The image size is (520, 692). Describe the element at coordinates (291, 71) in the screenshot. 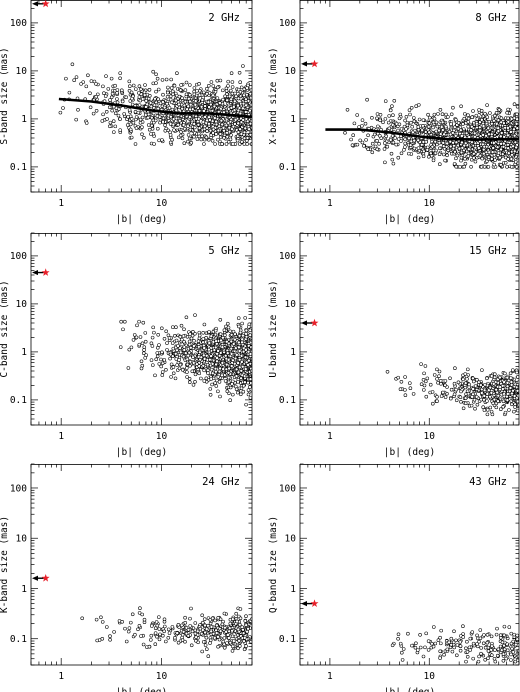

I see `y-tick-label: 10` at that location.